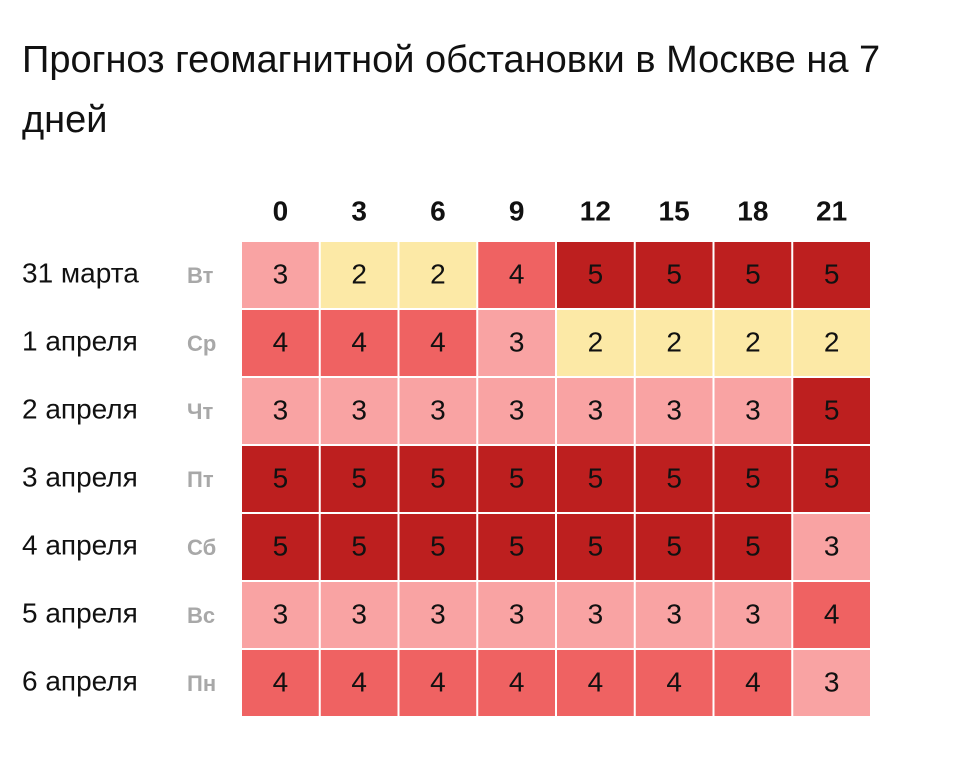  What do you see at coordinates (517, 210) in the screenshot?
I see `column-header: 9` at bounding box center [517, 210].